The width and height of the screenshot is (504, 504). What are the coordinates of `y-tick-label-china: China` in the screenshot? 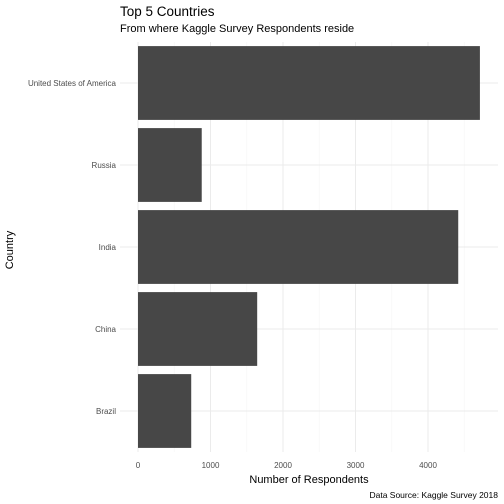 It's located at (105, 329).